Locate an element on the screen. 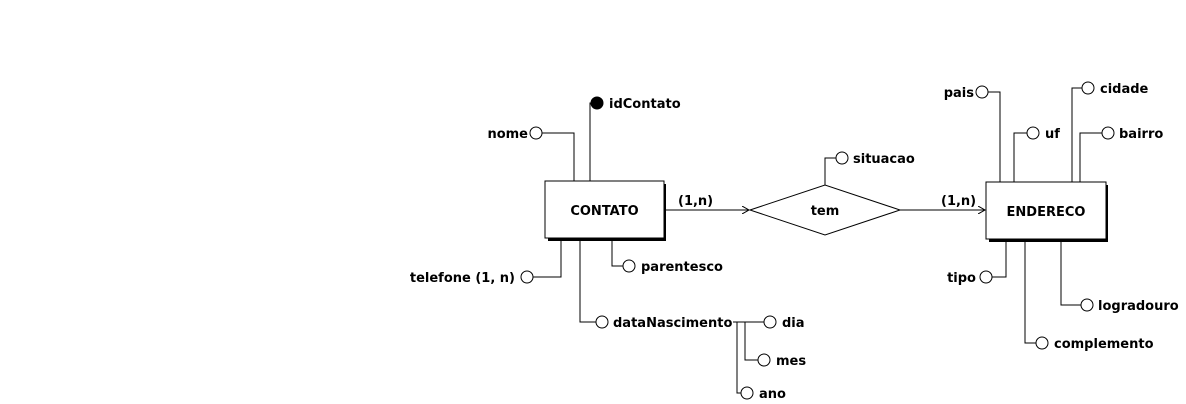  connector-bairro is located at coordinates (1090, 157).